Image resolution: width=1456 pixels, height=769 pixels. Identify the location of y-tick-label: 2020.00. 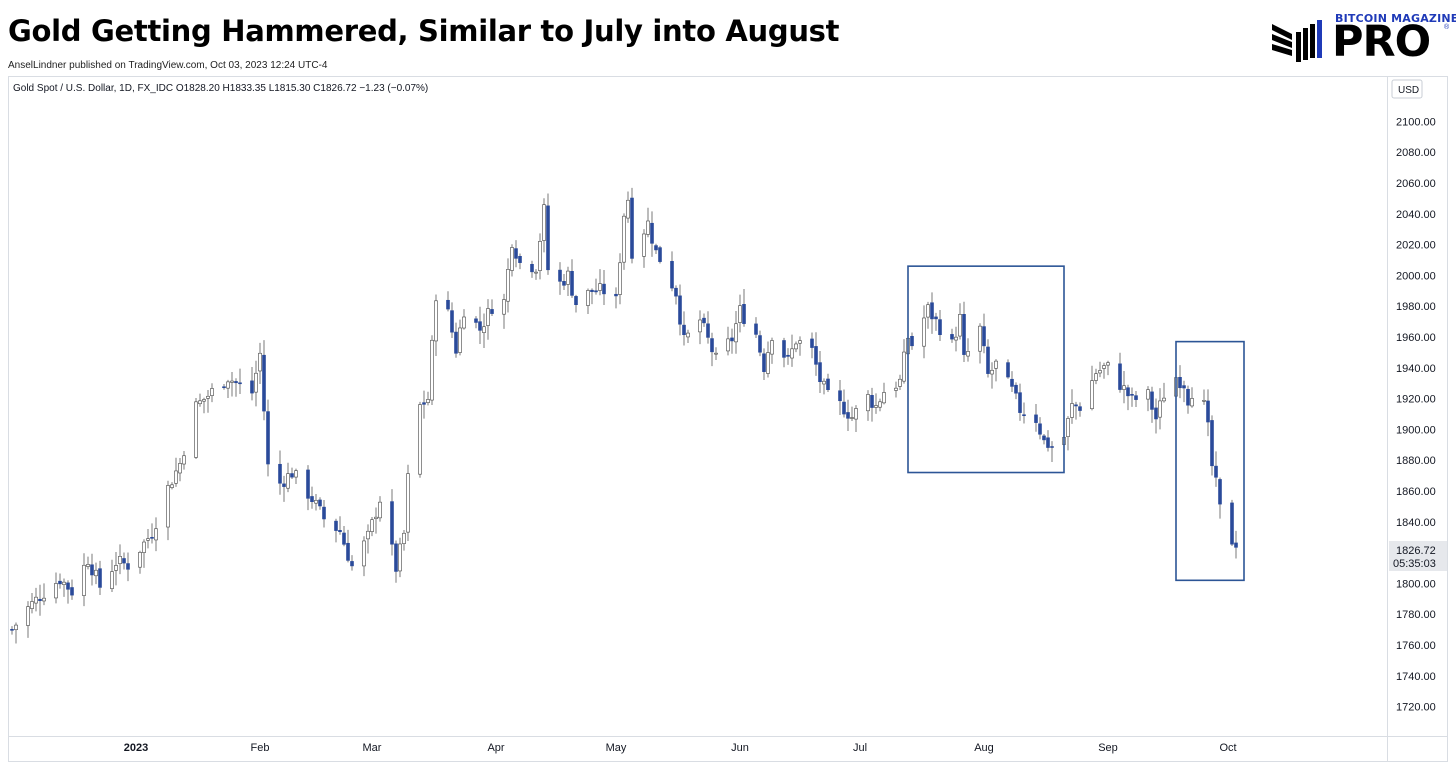
(1416, 246).